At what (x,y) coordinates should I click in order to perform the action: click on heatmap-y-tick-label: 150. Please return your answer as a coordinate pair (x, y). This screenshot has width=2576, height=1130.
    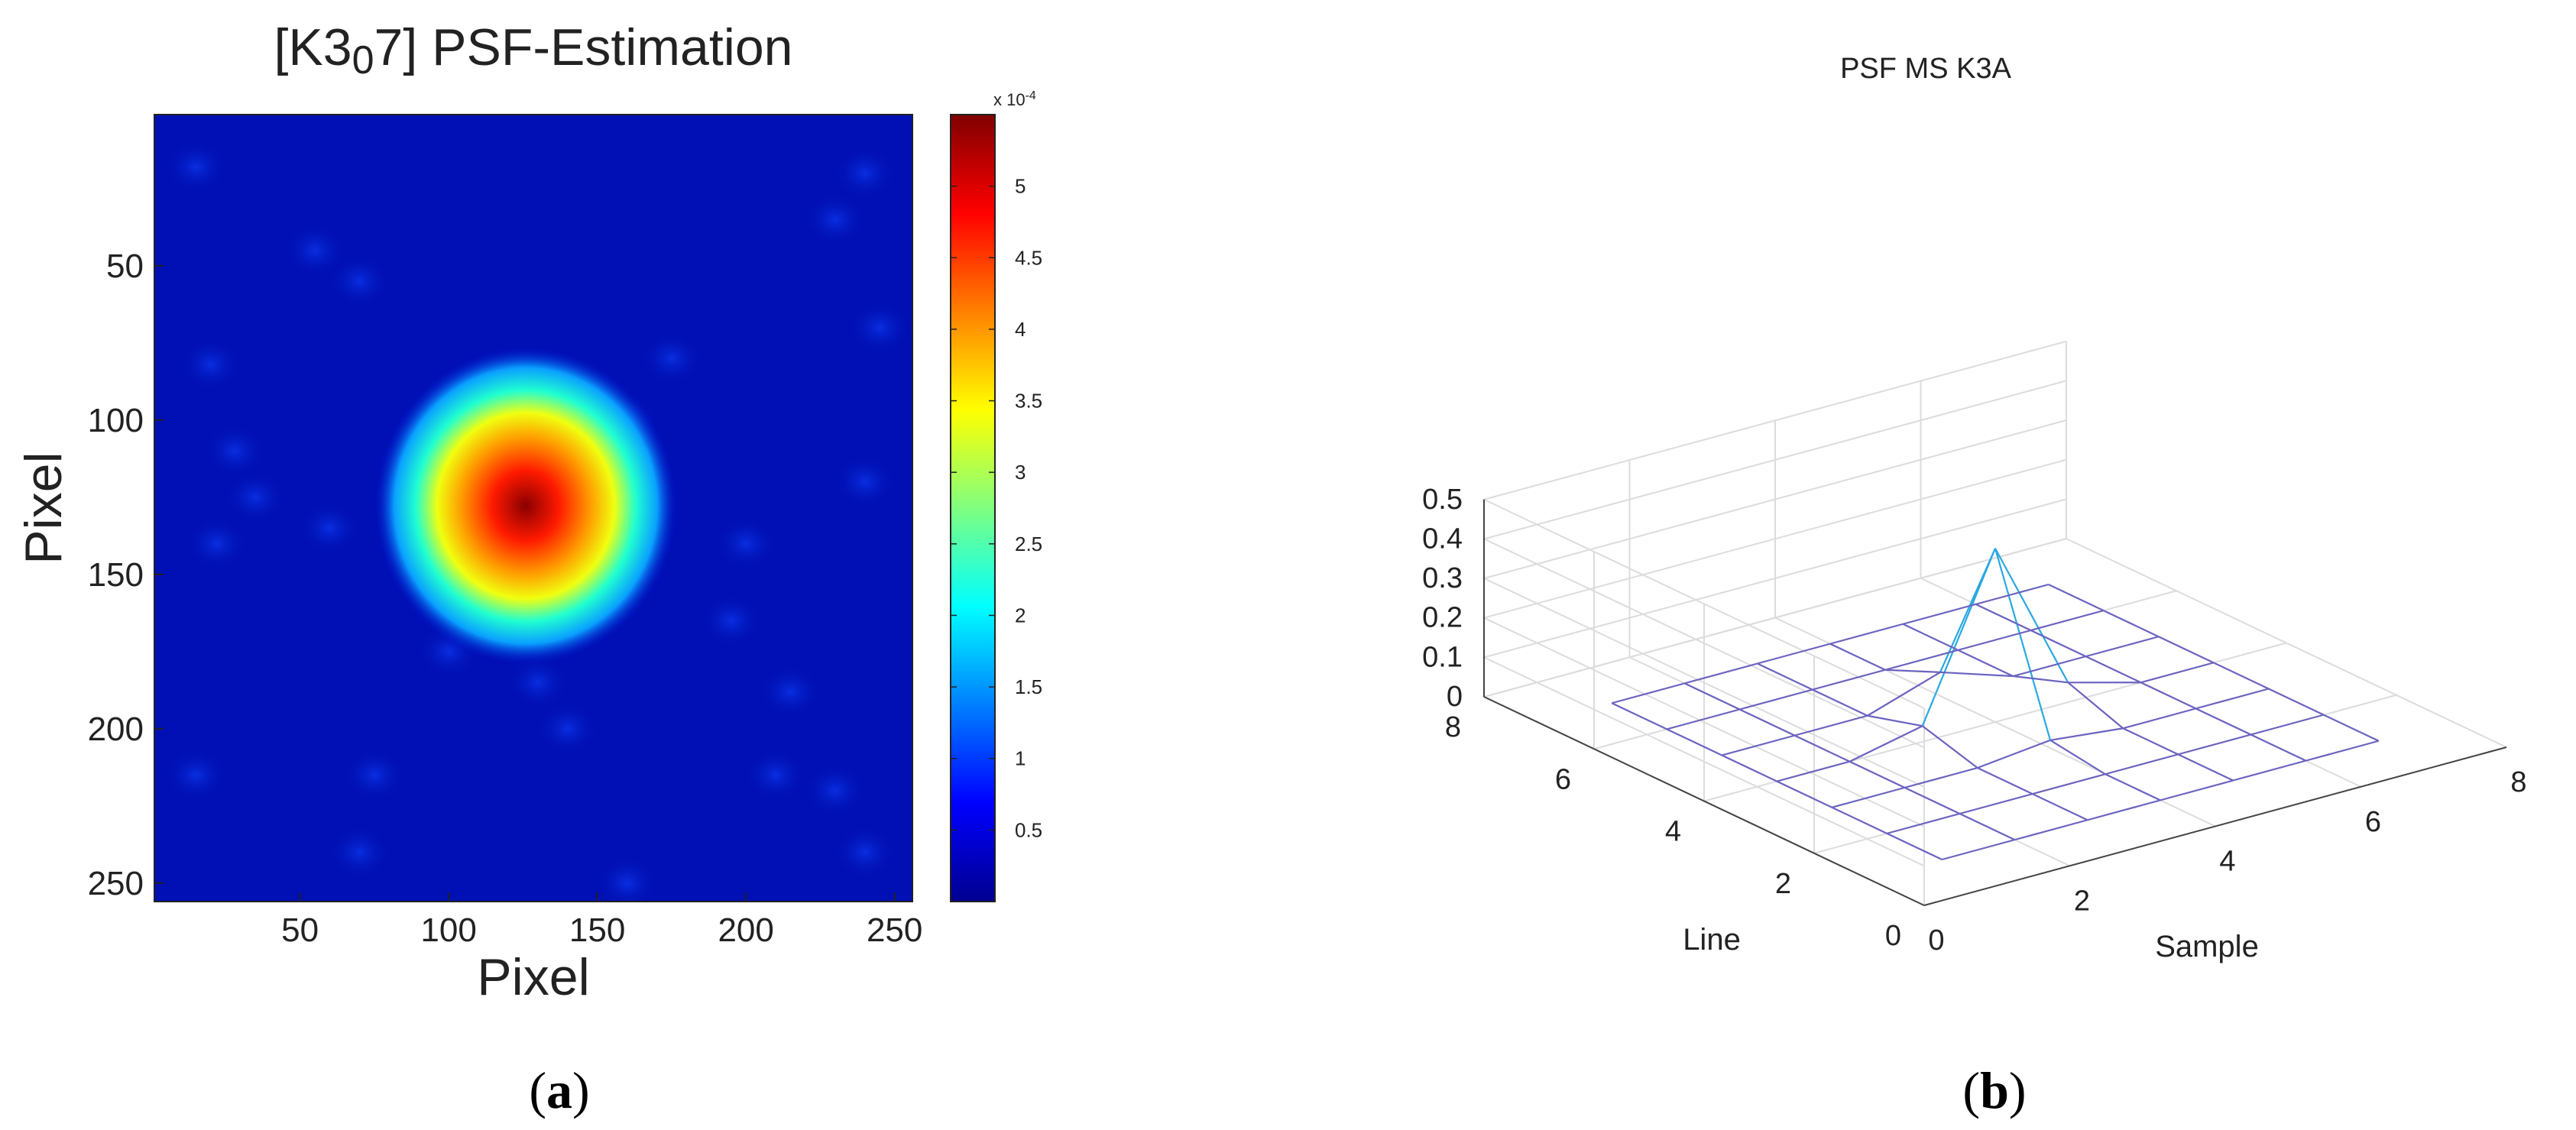
    Looking at the image, I should click on (116, 575).